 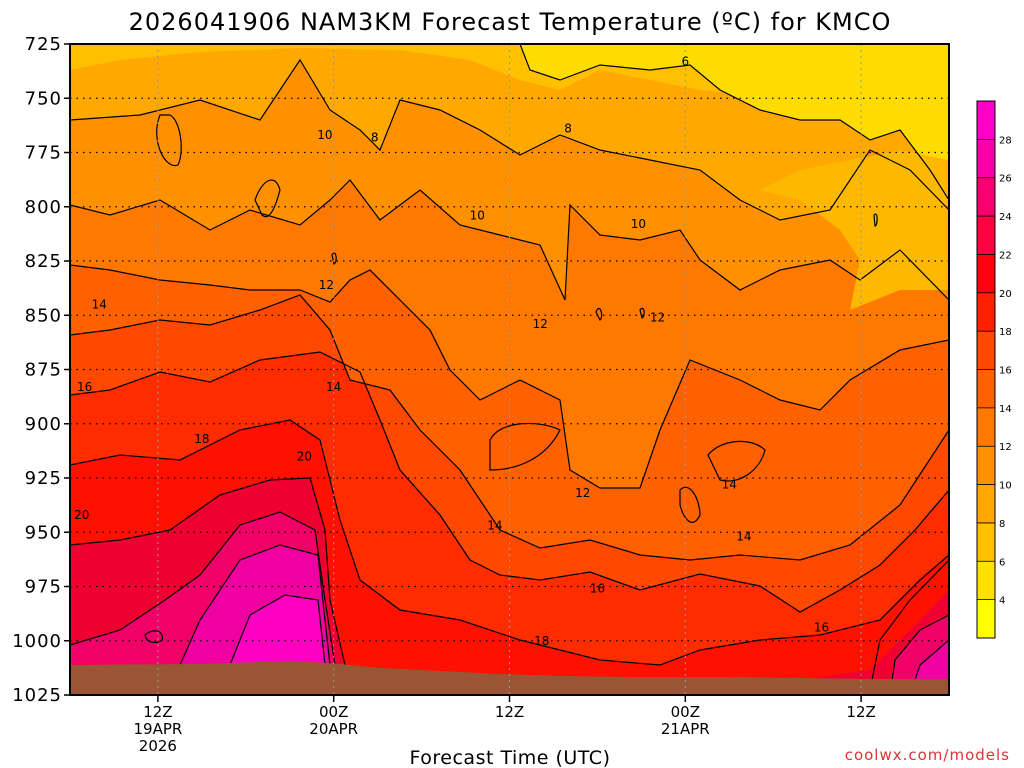 What do you see at coordinates (158, 746) in the screenshot?
I see `x-tick-label: 2026` at bounding box center [158, 746].